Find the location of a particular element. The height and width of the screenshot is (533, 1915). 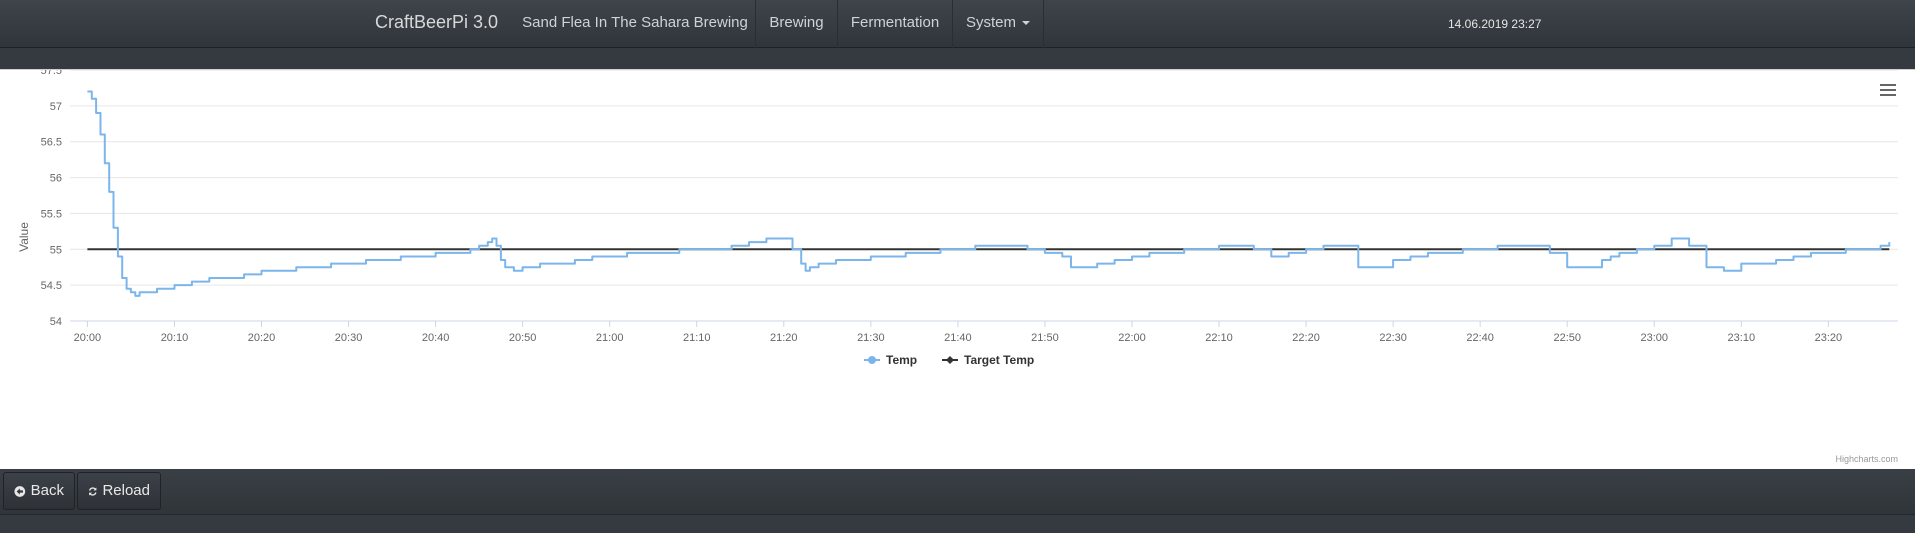

chart-legend: Temp Target Temp is located at coordinates (949, 360).